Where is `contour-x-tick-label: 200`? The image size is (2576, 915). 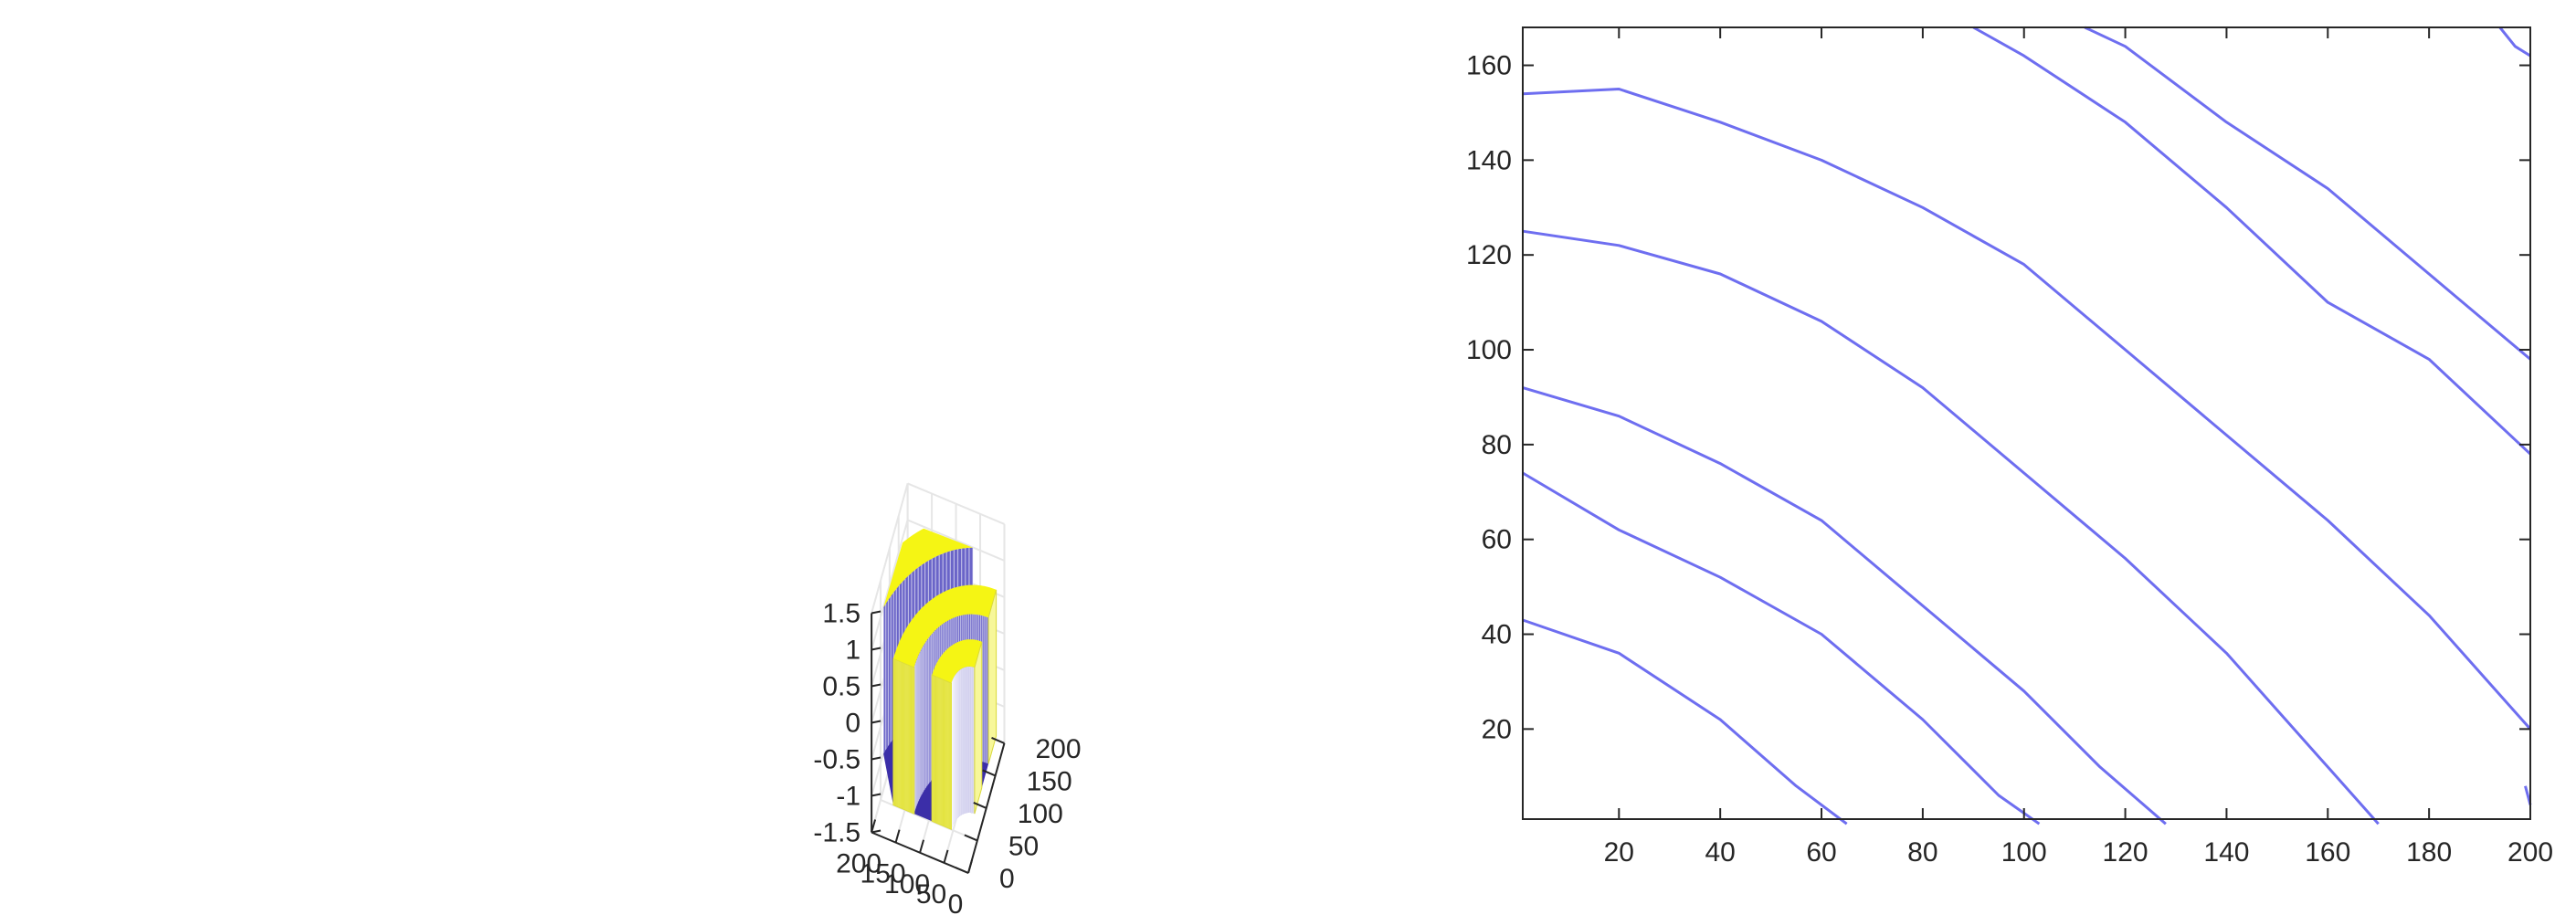
contour-x-tick-label: 200 is located at coordinates (2530, 852).